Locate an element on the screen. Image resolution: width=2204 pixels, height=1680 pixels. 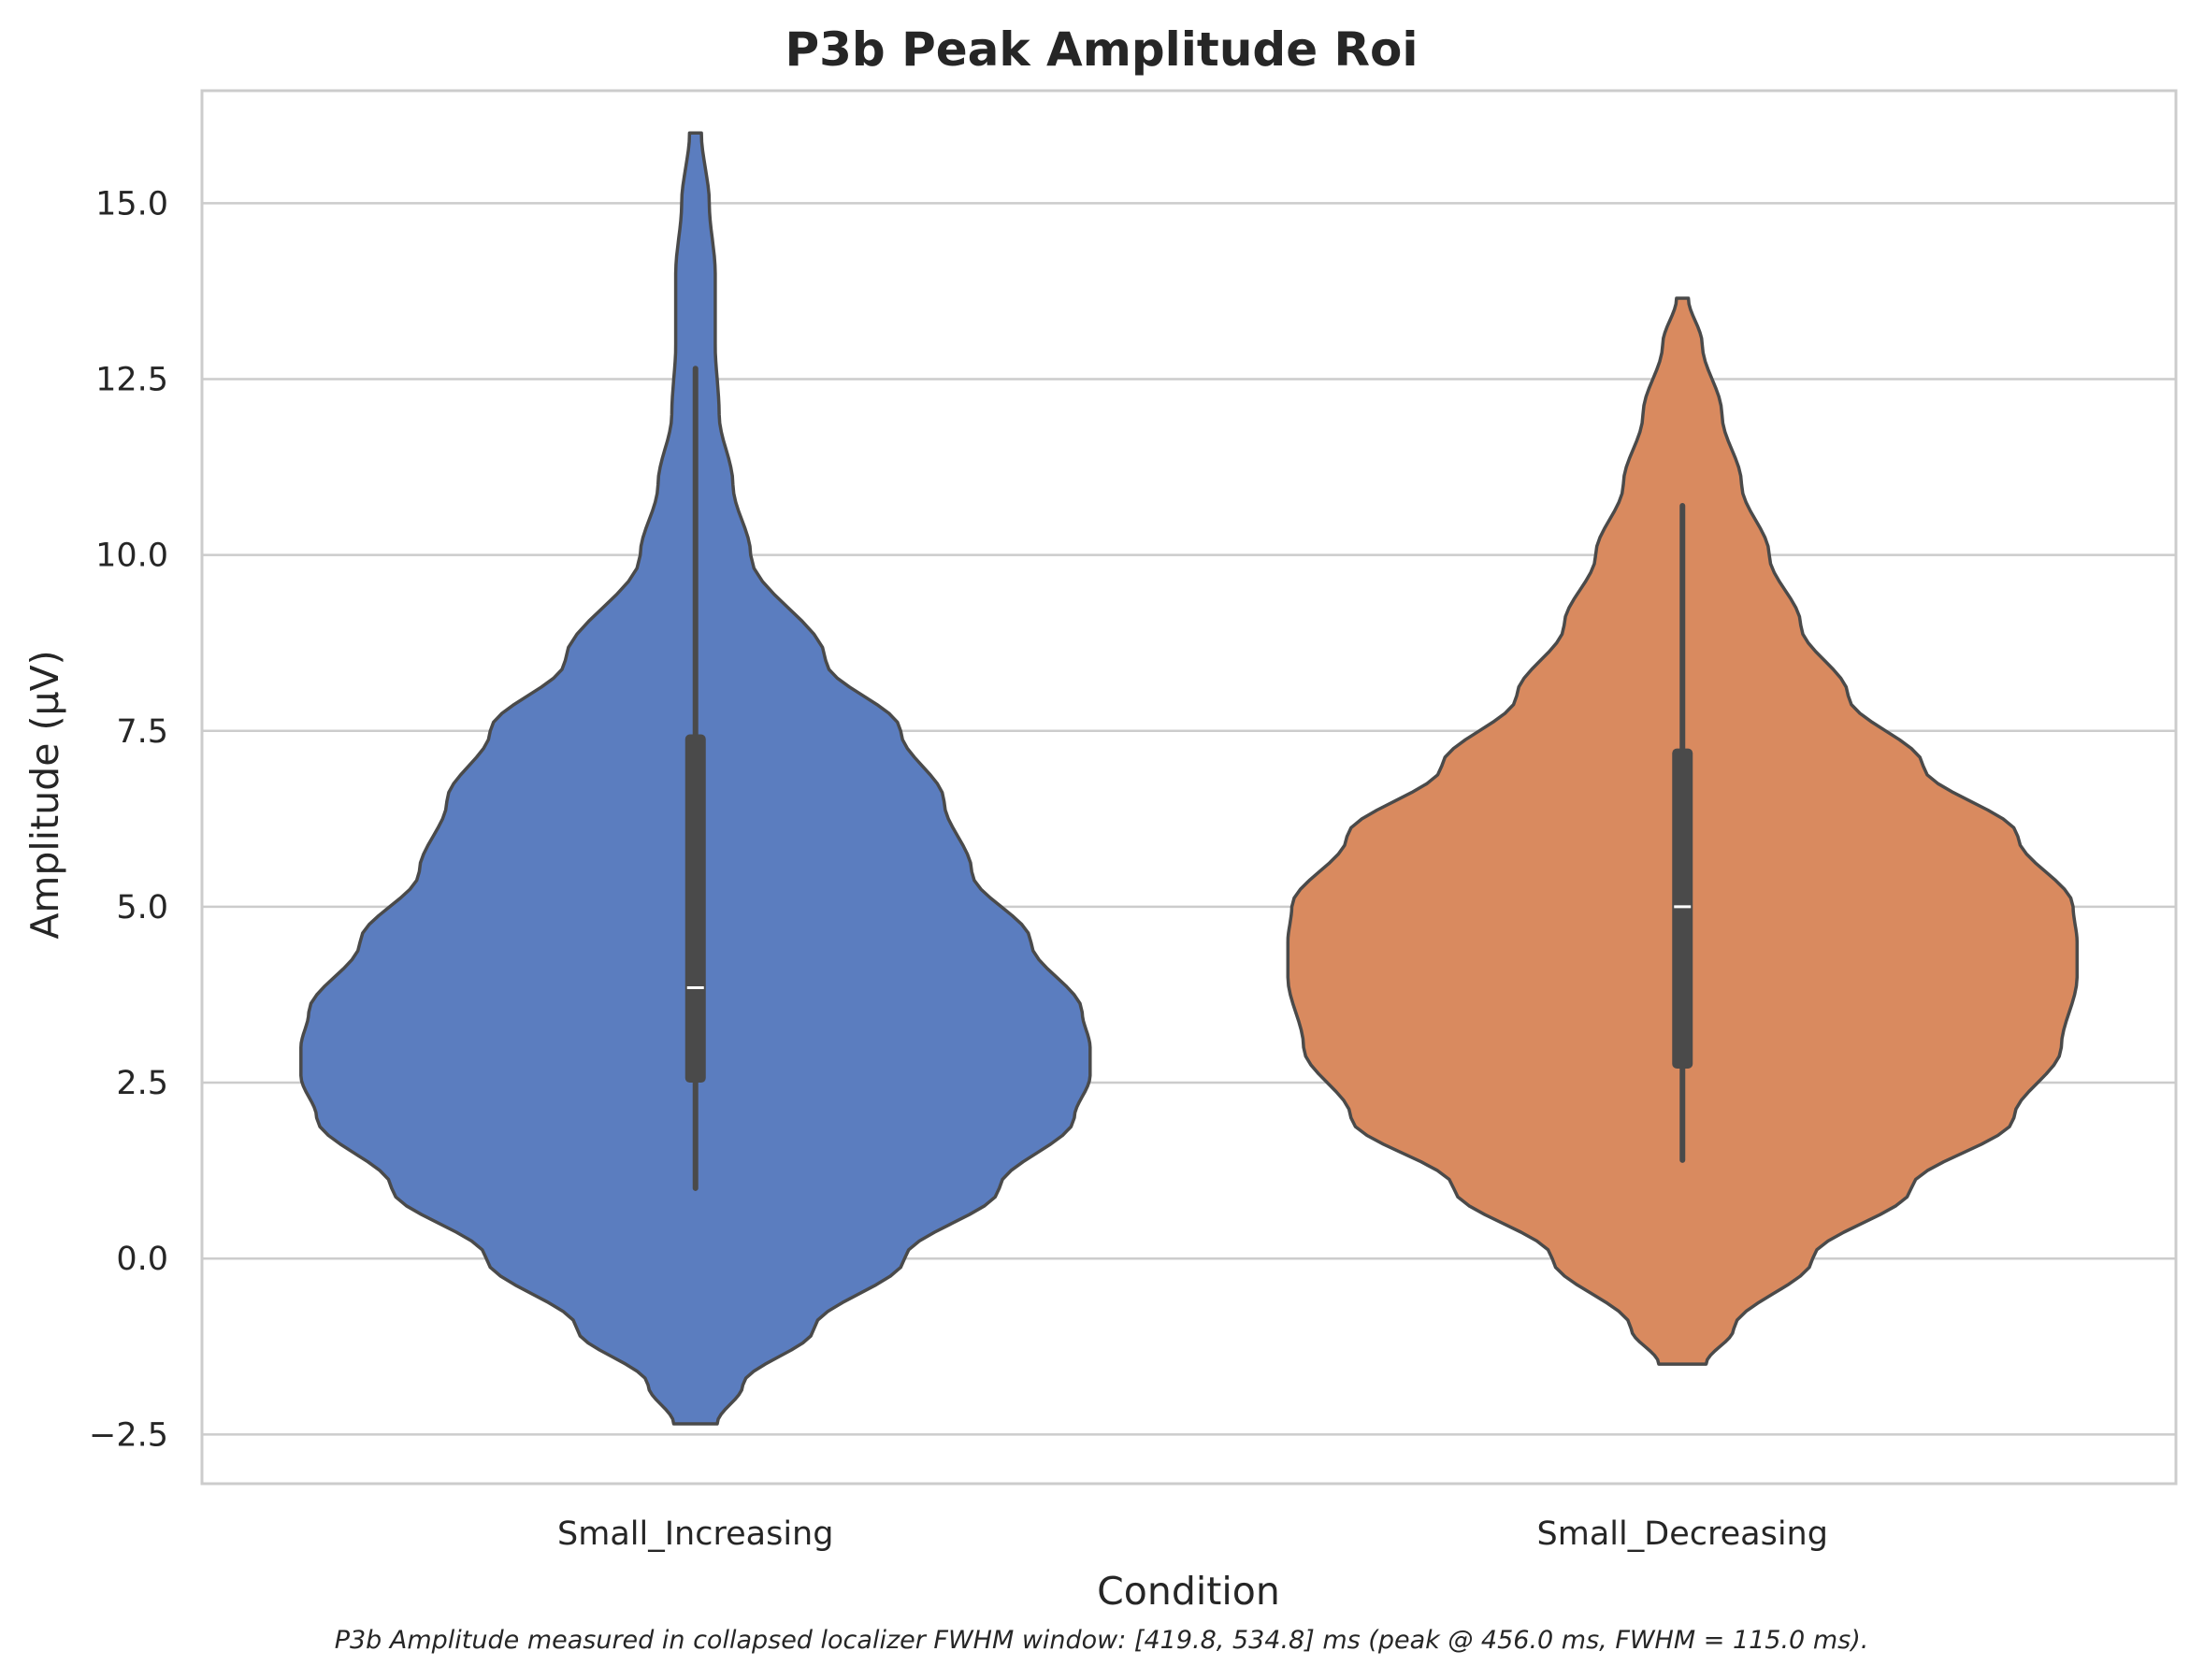
y-axis-label: Amplitude (μV) is located at coordinates (44, 794).